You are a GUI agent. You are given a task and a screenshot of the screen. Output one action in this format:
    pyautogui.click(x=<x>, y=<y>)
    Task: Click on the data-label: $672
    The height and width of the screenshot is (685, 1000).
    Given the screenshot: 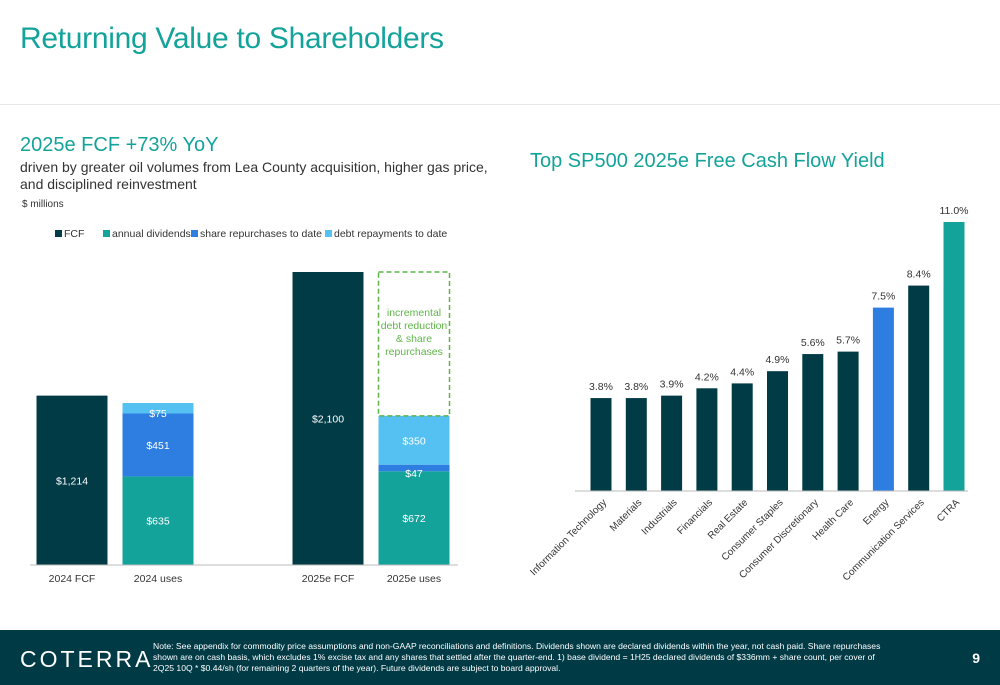 What is the action you would take?
    pyautogui.click(x=414, y=519)
    